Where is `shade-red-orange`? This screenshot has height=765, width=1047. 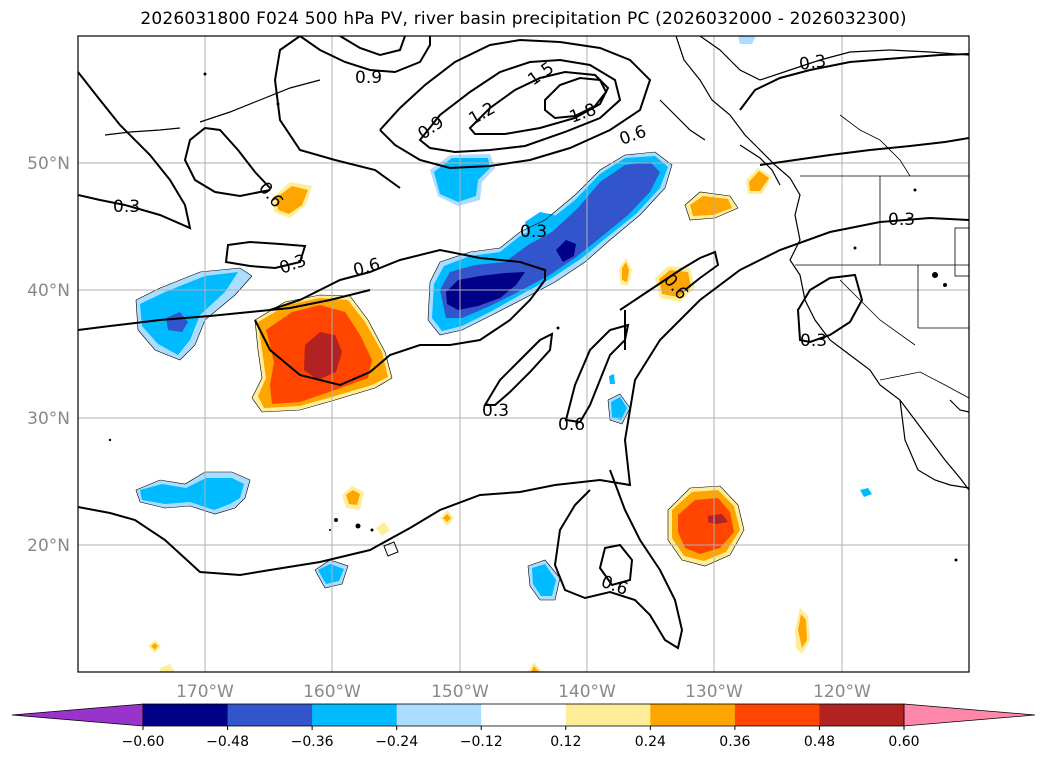 shade-red-orange is located at coordinates (706, 526).